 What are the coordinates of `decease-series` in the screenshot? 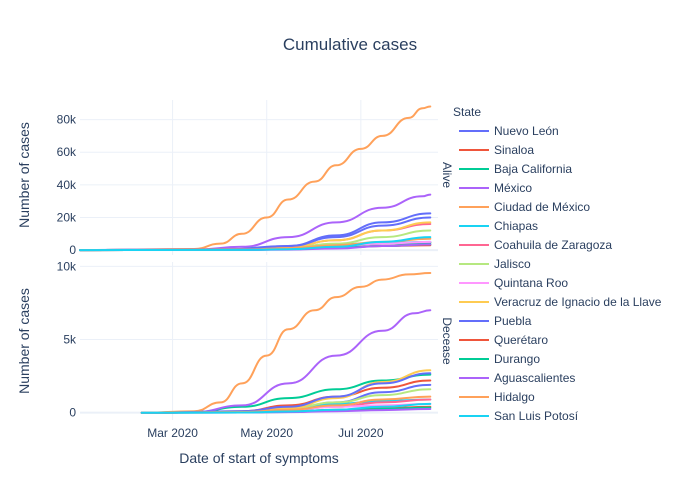 It's located at (286, 343).